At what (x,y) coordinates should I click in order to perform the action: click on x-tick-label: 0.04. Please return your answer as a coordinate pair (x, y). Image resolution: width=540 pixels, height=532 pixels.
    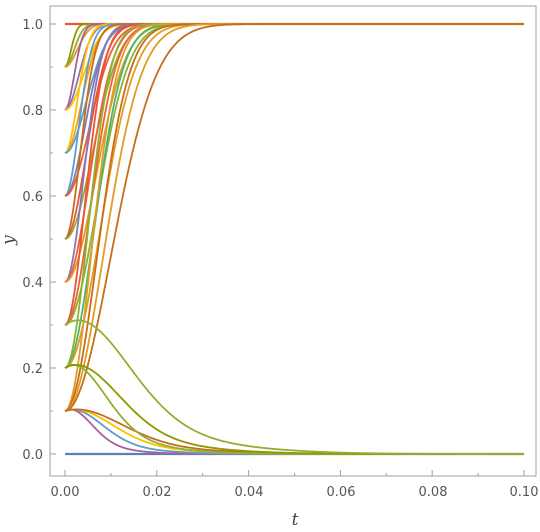
    Looking at the image, I should click on (249, 492).